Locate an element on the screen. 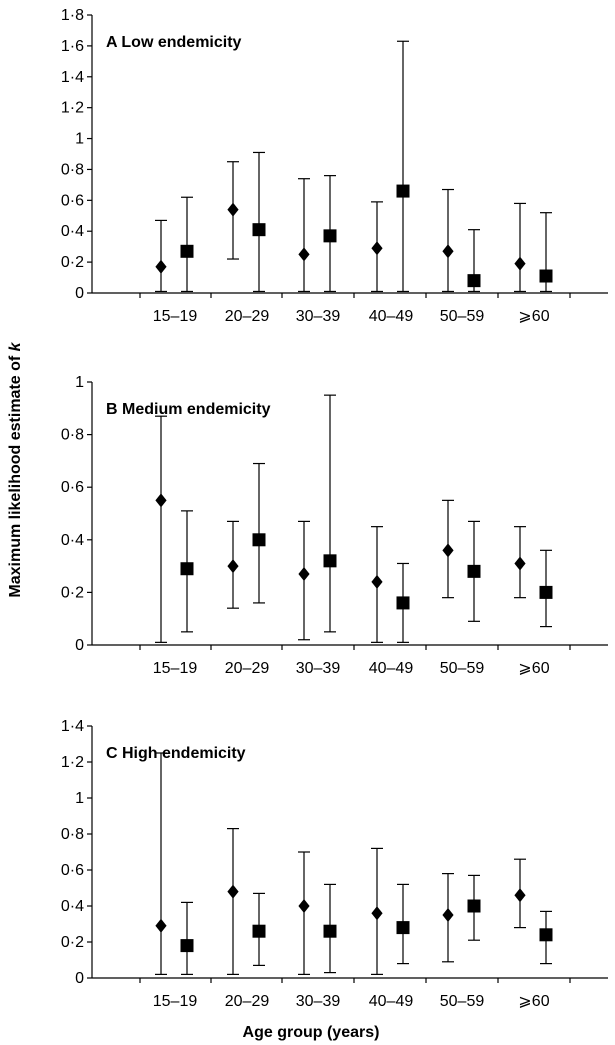 The image size is (615, 1045). y-axis-title-variable: k is located at coordinates (15, 346).